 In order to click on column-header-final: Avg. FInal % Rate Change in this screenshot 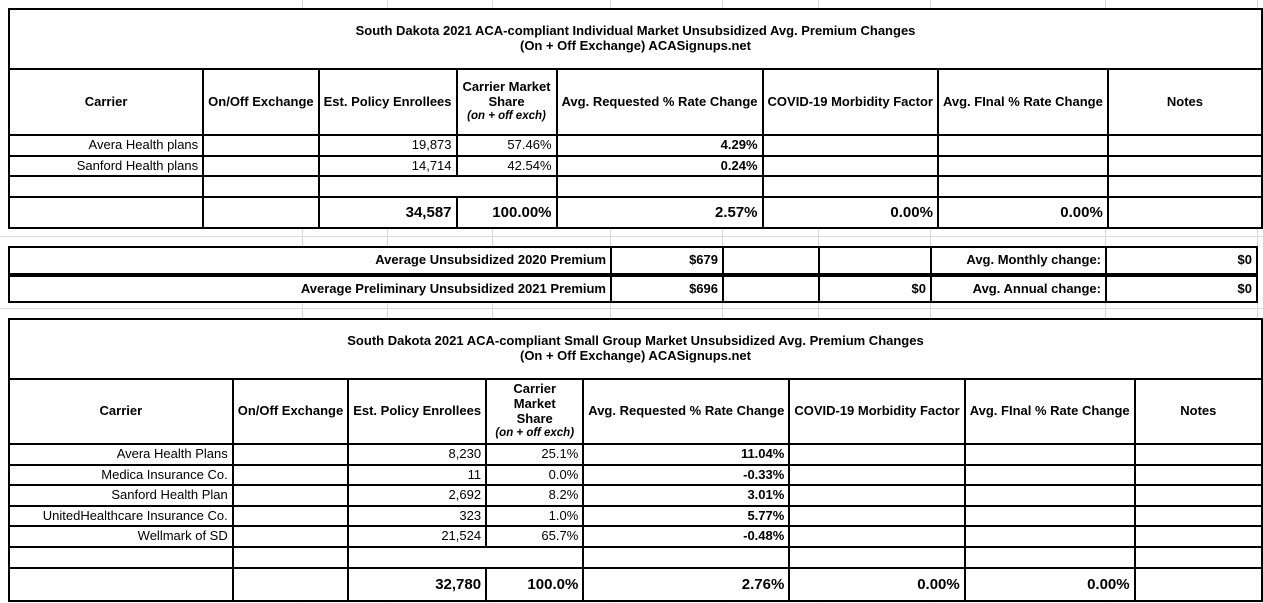, I will do `click(1049, 411)`.